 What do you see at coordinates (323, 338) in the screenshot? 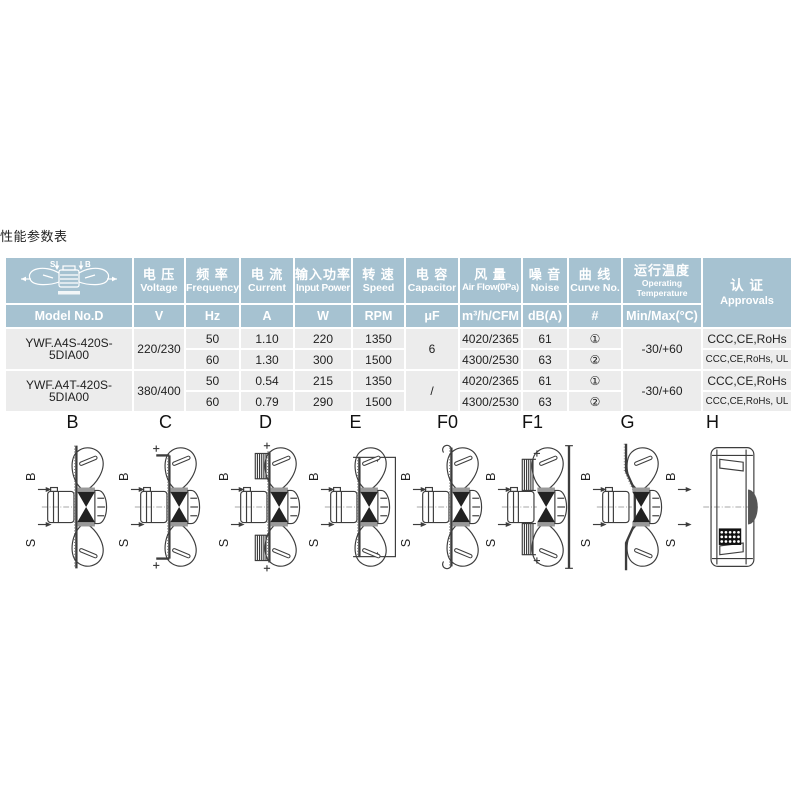
I see `input-power-cell: 220` at bounding box center [323, 338].